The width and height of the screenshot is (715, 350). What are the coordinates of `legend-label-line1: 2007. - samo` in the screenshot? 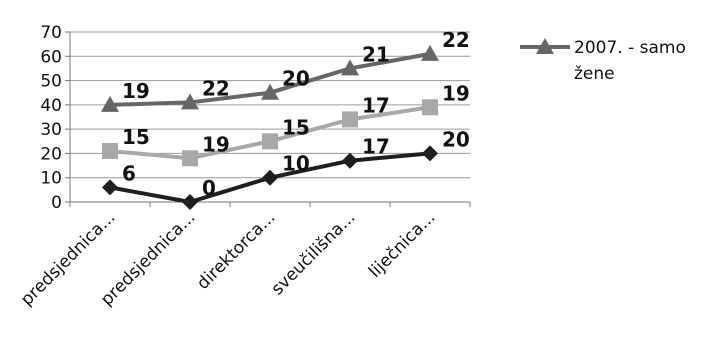 It's located at (630, 48).